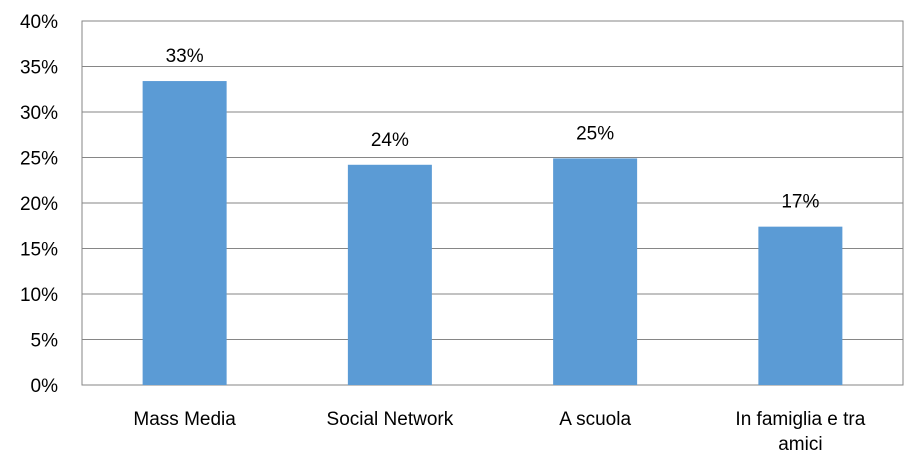 Image resolution: width=918 pixels, height=460 pixels. I want to click on x-category-label: Social Network, so click(390, 419).